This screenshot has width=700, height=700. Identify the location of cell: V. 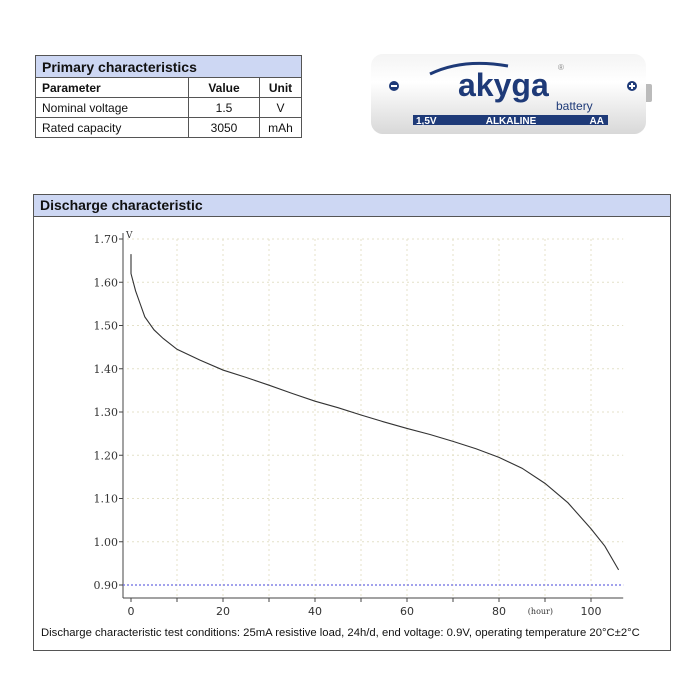
(280, 107).